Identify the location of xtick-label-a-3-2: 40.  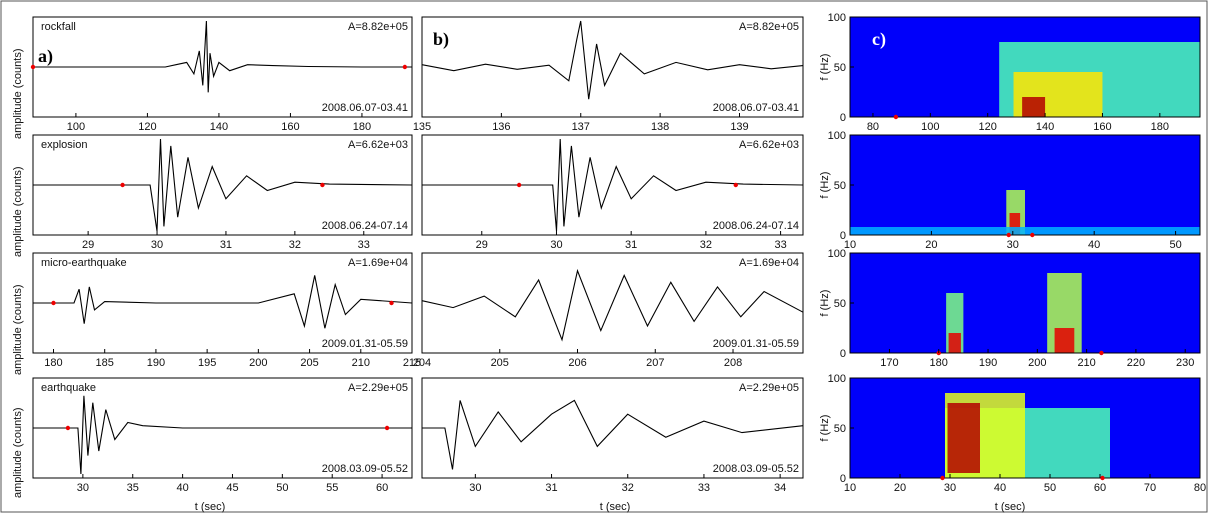
(182, 488).